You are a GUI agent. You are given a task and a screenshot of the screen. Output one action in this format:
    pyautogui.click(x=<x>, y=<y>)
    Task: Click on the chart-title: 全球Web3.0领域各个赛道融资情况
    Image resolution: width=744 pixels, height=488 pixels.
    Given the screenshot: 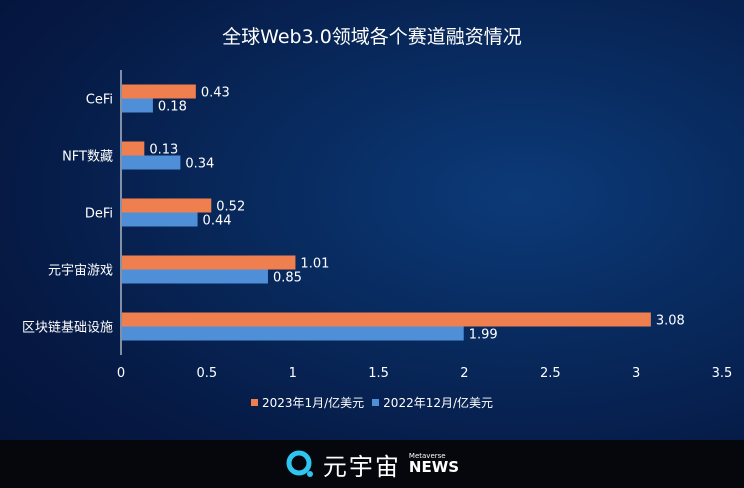 What is the action you would take?
    pyautogui.click(x=372, y=37)
    